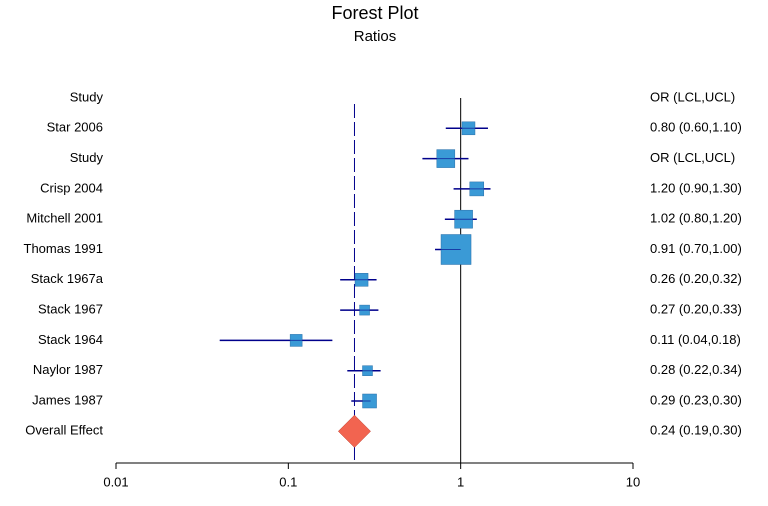 Image resolution: width=768 pixels, height=506 pixels. Describe the element at coordinates (70, 309) in the screenshot. I see `study-label: Stack 1967` at that location.